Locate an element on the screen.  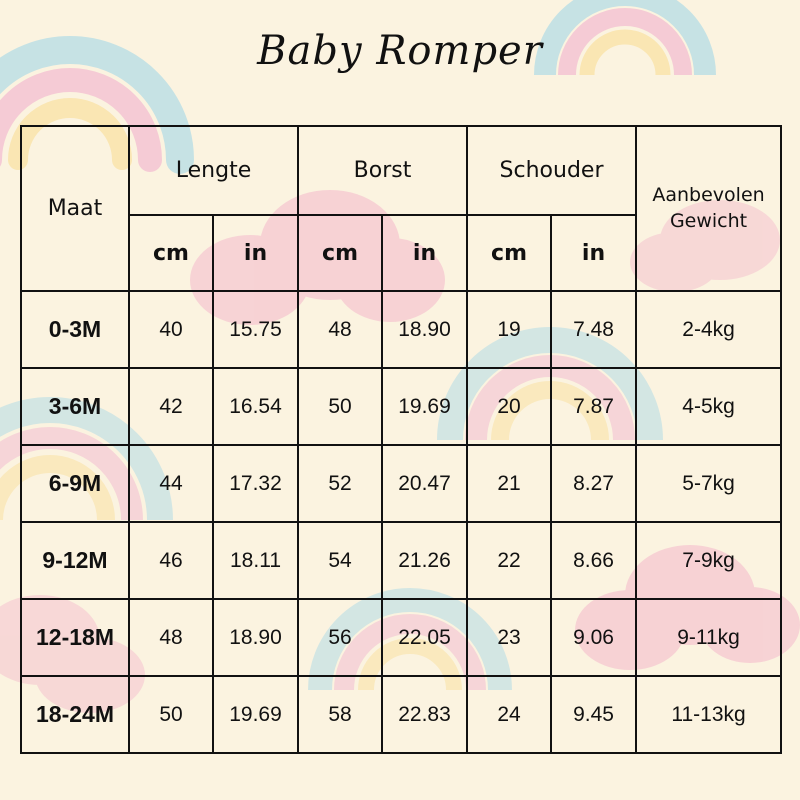
page-title: Baby Romper is located at coordinates (400, 51).